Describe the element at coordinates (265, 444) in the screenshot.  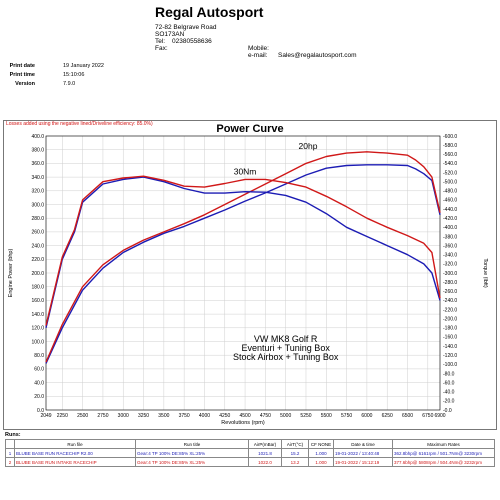
I see `col-airp: AirP(mBar)` at that location.